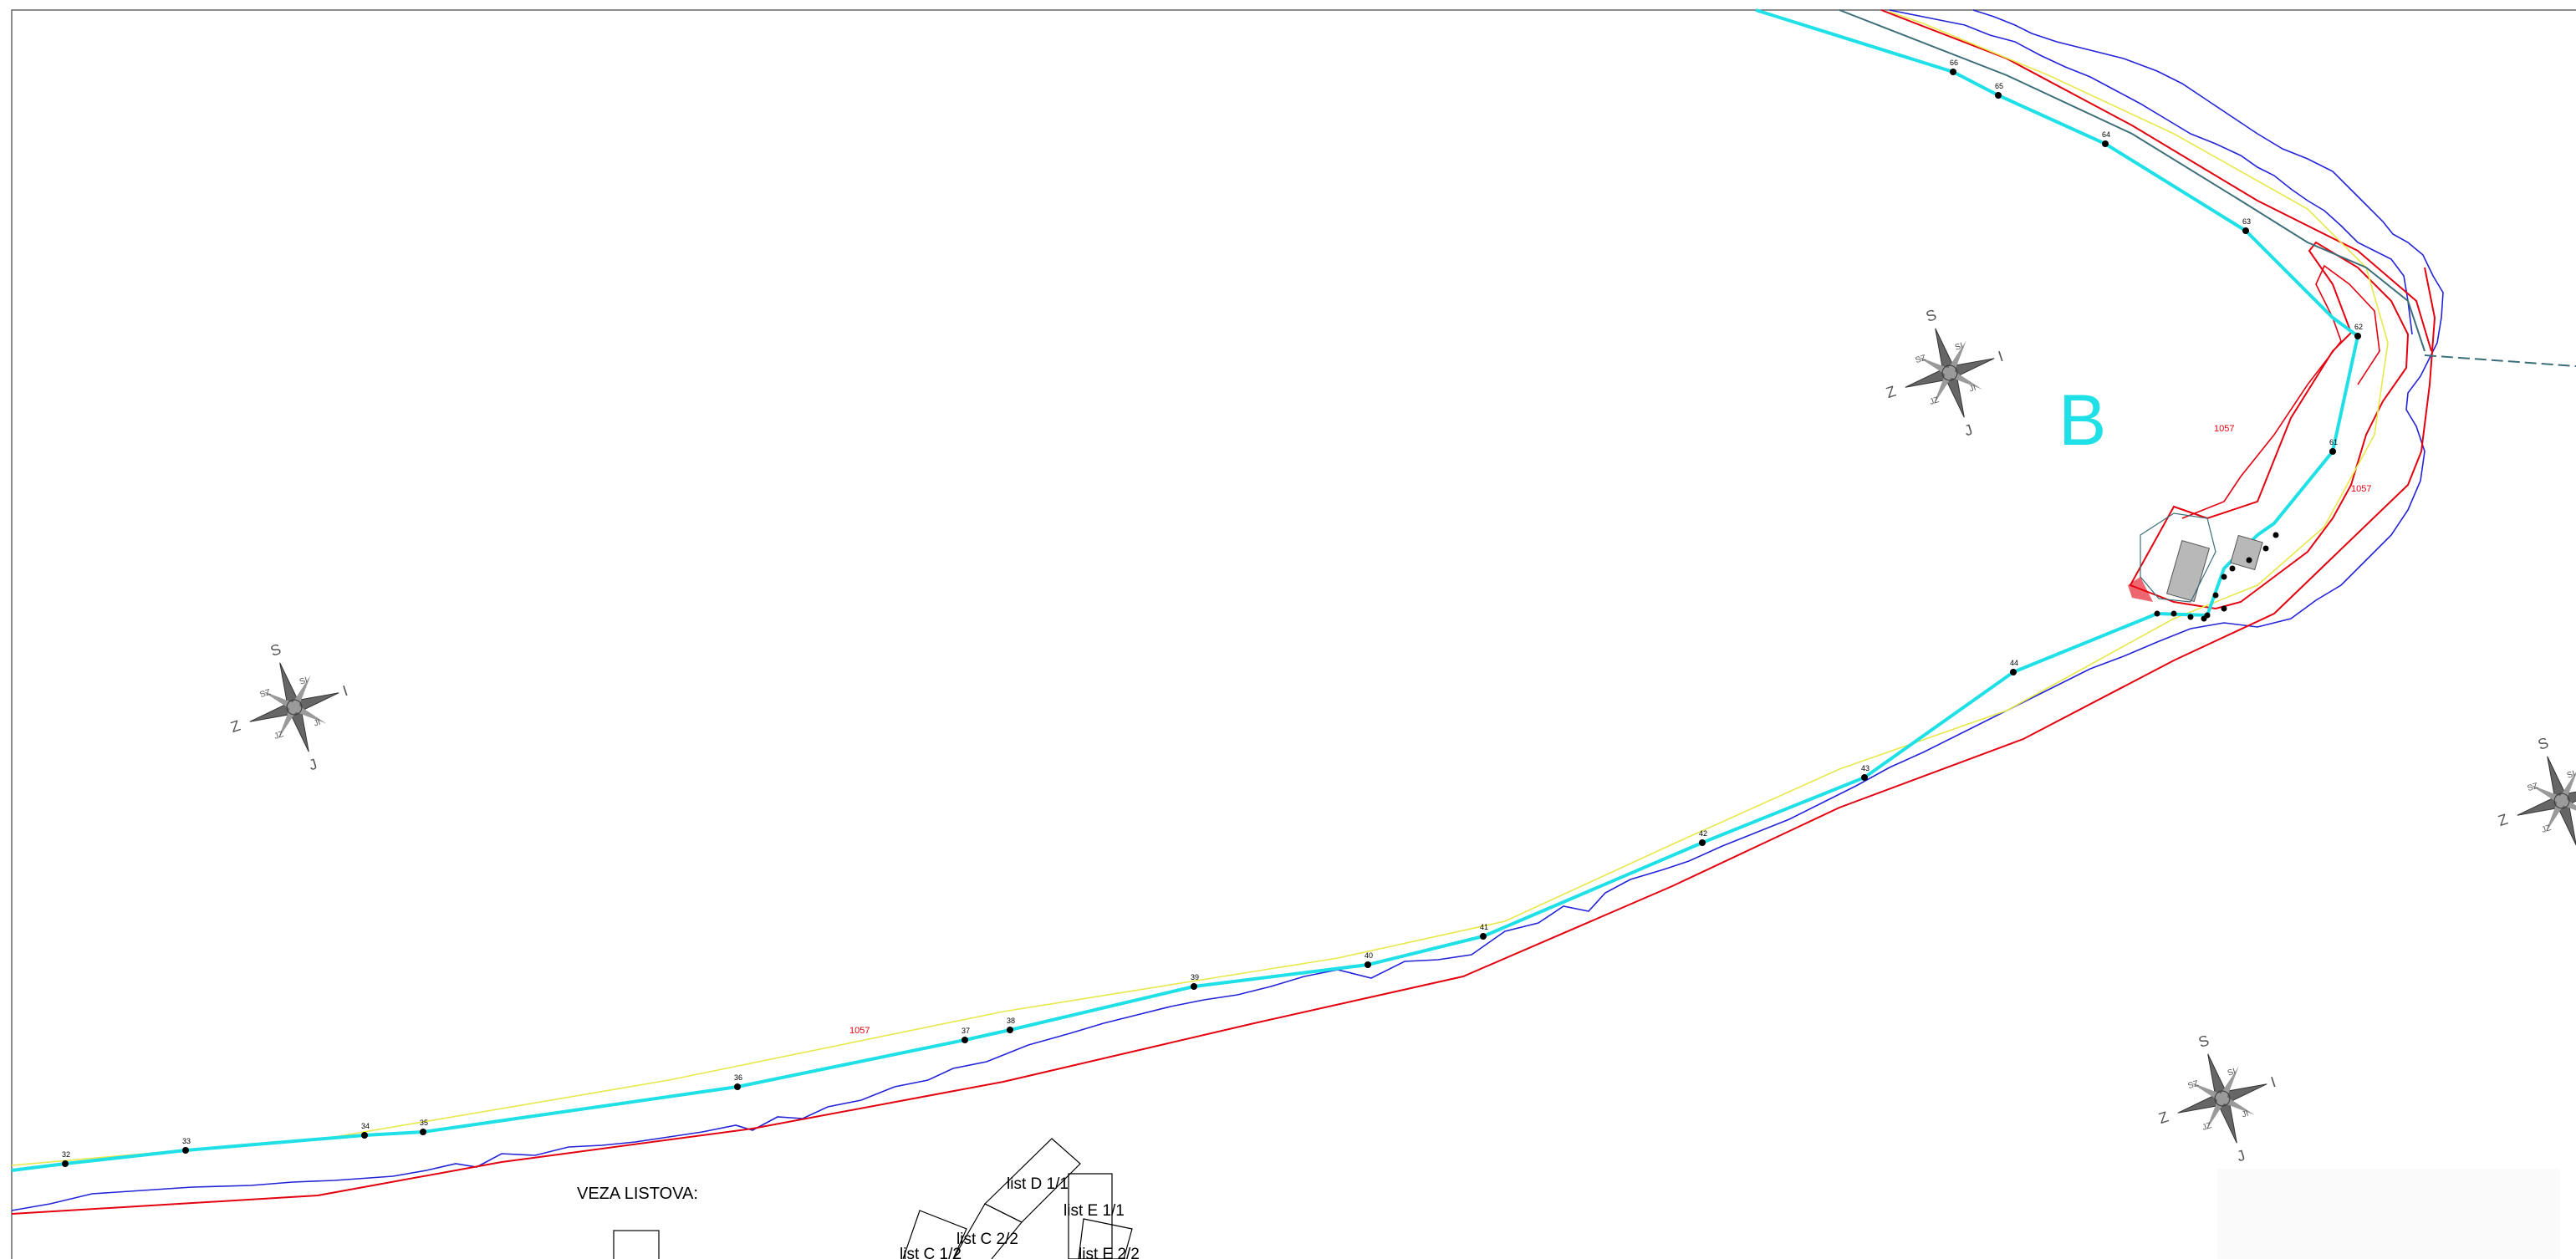  I want to click on sheet-list-c-1-2: list C 1/2, so click(933, 1234).